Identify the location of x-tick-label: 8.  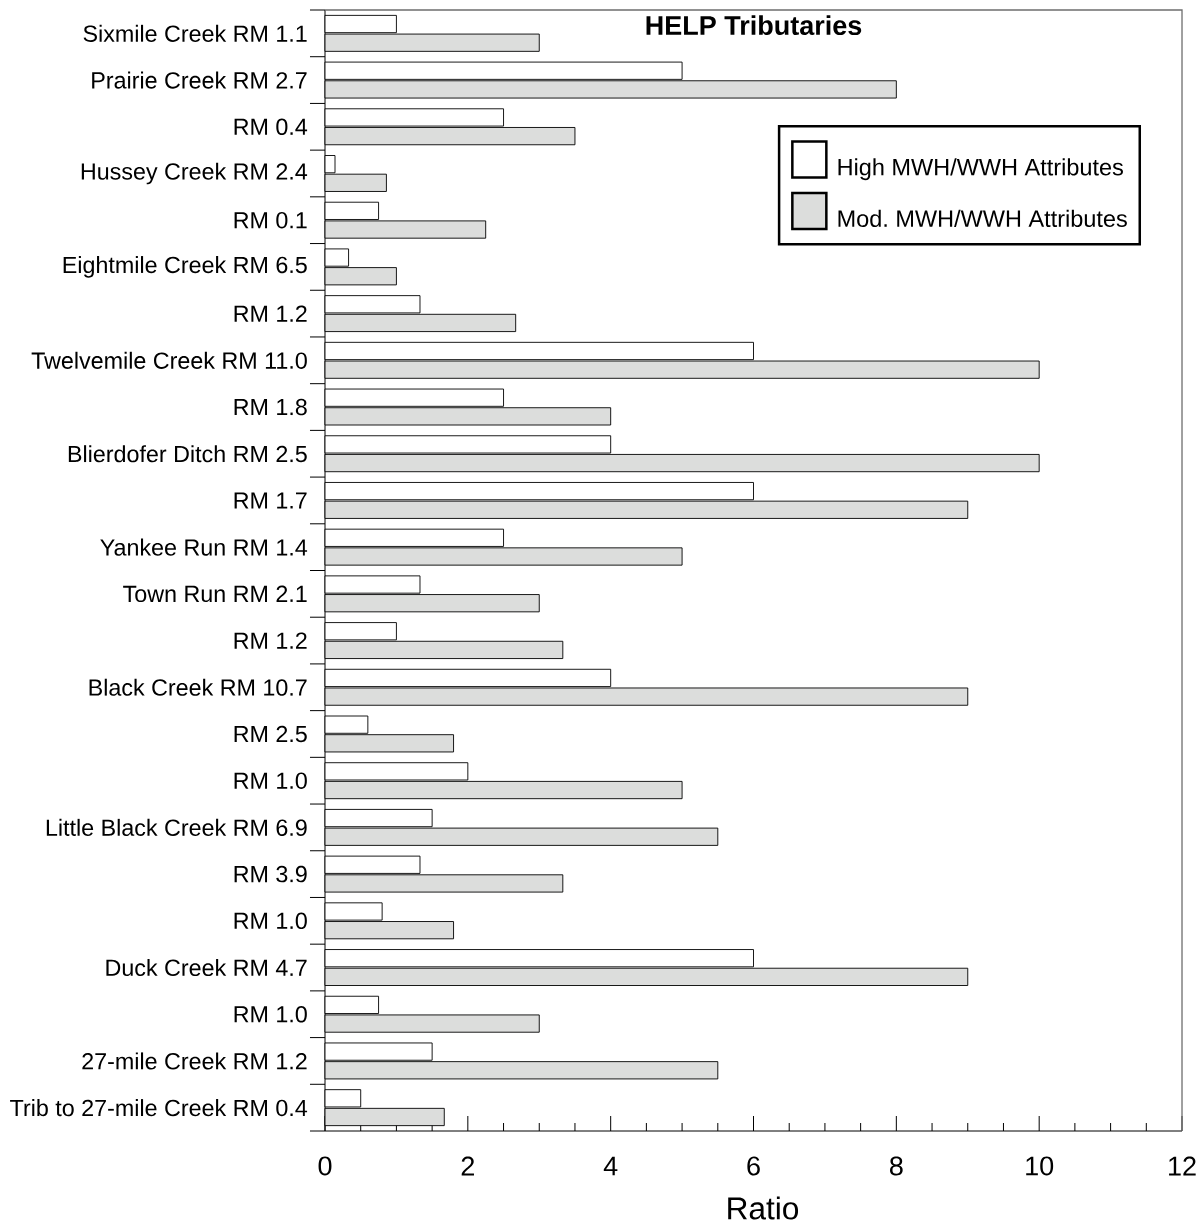
(896, 1166).